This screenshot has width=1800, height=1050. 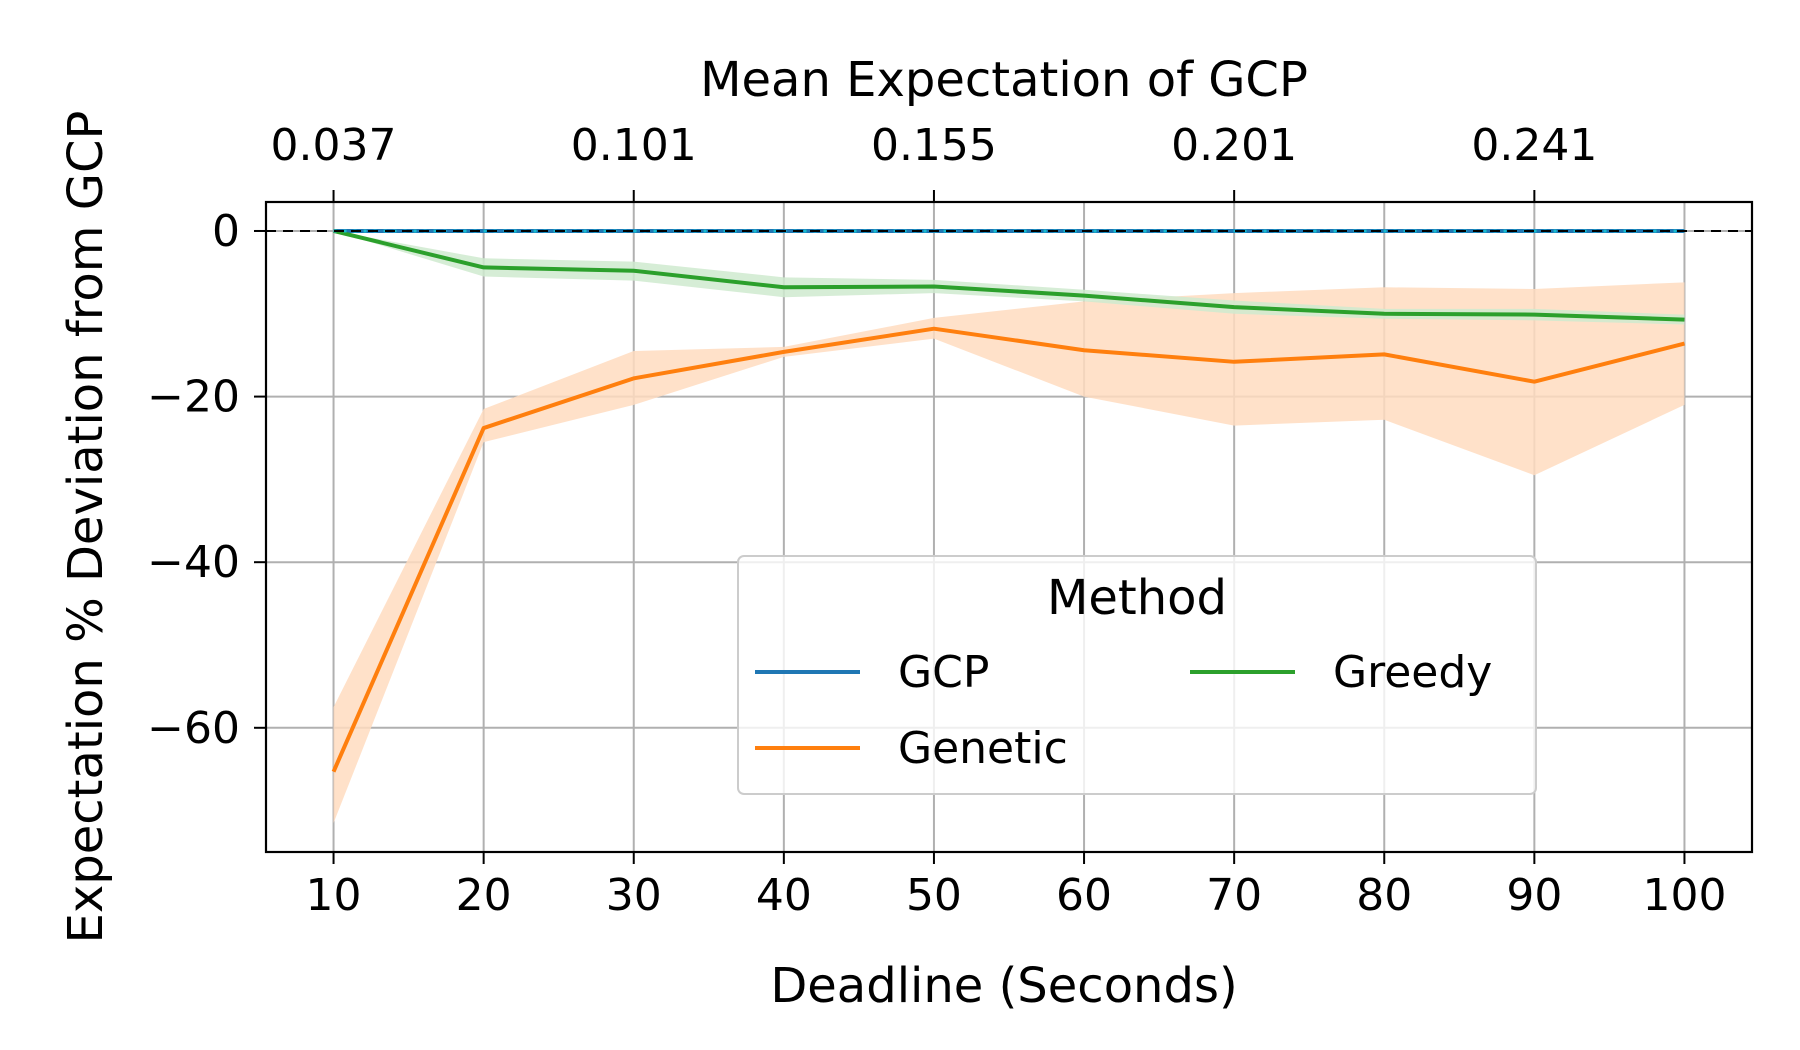 I want to click on x-tick-label: 20, so click(x=484, y=895).